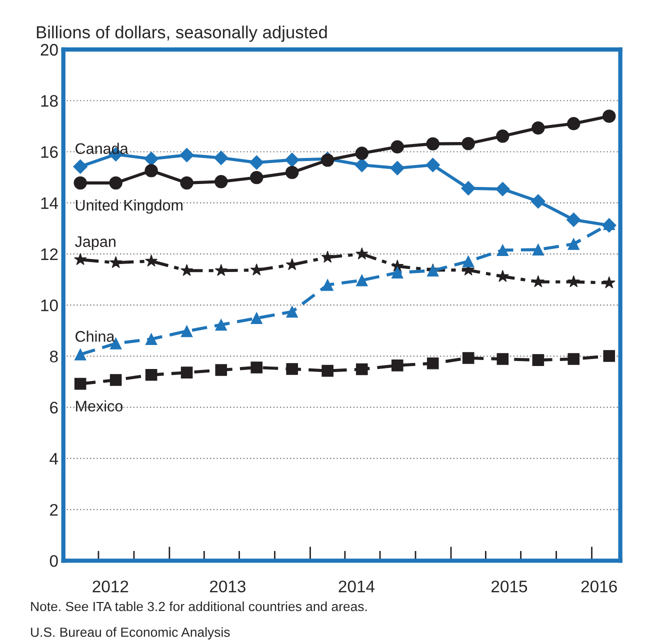  What do you see at coordinates (49, 203) in the screenshot?
I see `y-tick-label: 14` at bounding box center [49, 203].